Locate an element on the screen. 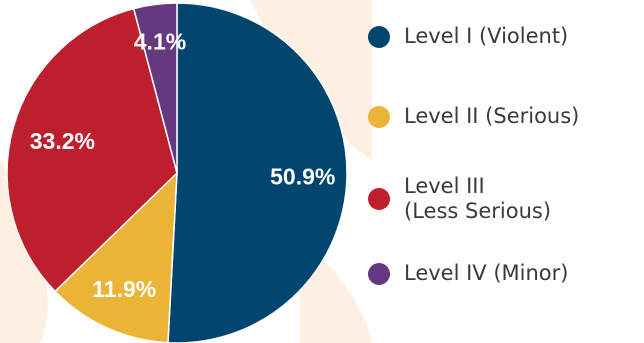  legend-item-level-3: Level III (Less Serious) is located at coordinates (459, 199).